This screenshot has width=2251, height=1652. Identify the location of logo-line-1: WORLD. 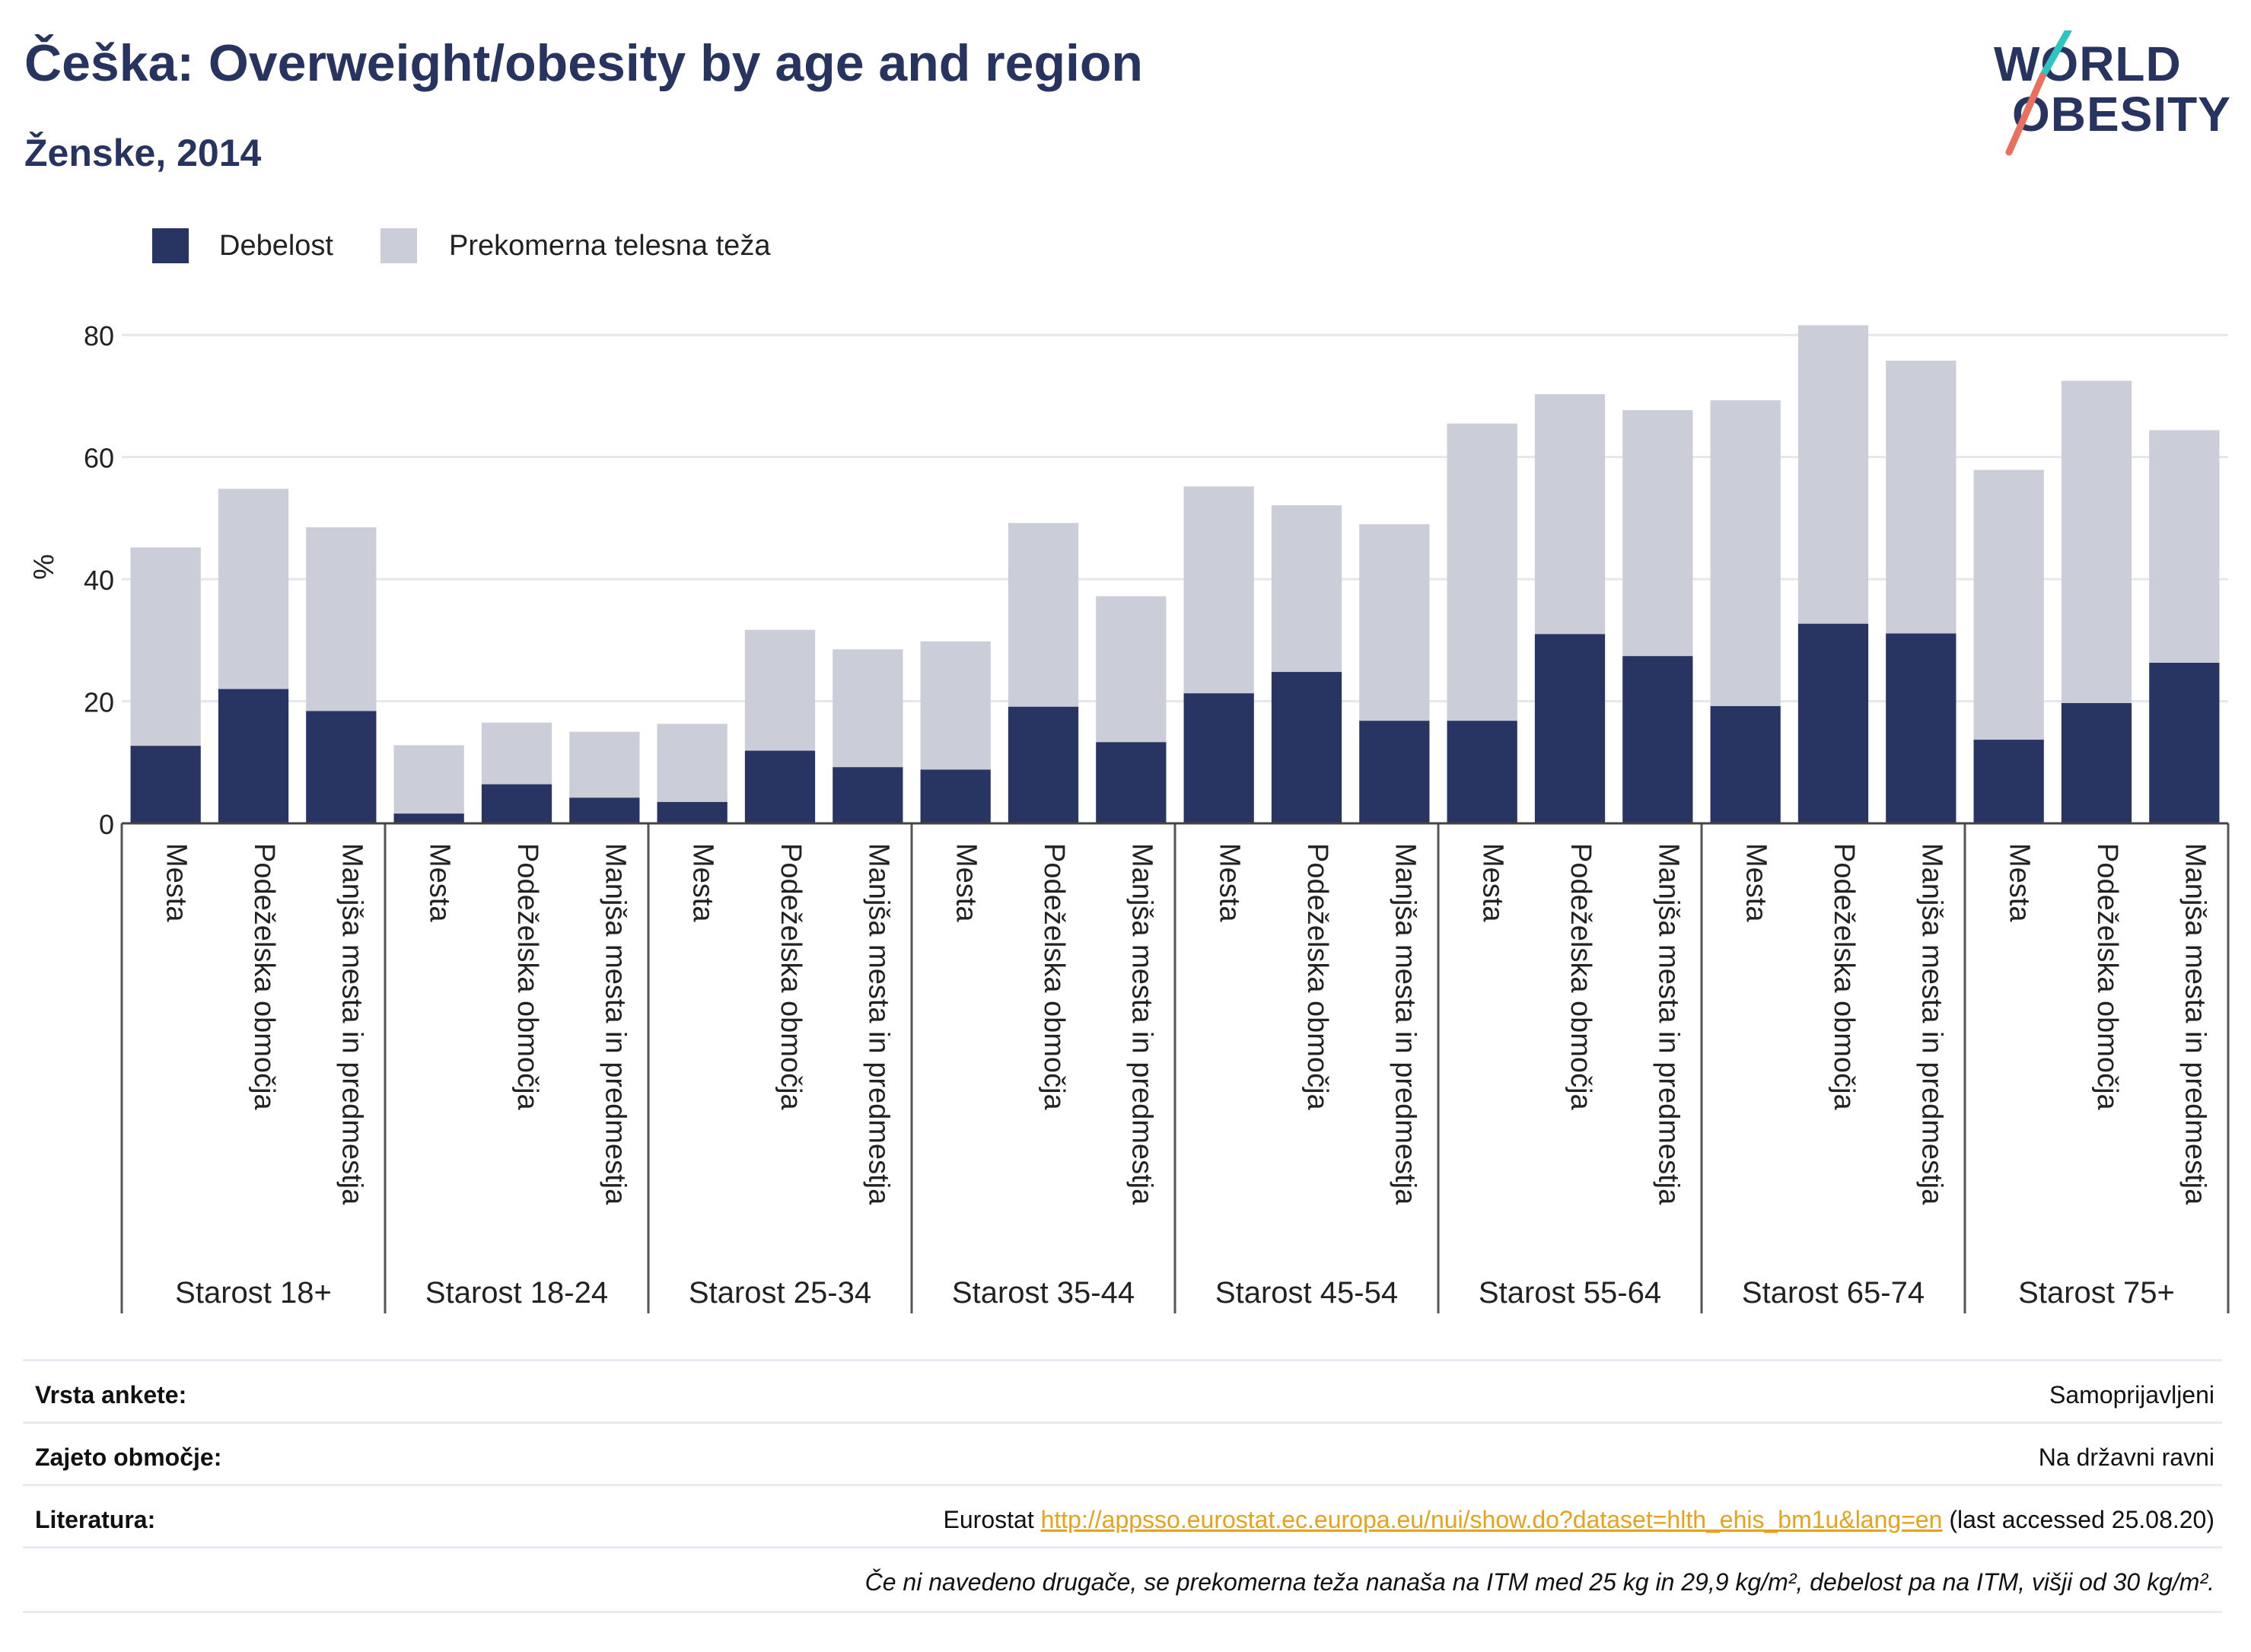
(2088, 64).